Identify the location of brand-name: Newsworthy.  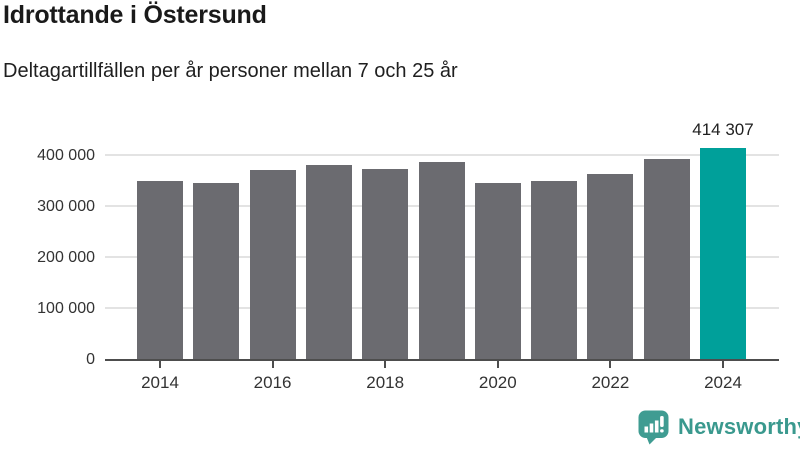
(739, 426).